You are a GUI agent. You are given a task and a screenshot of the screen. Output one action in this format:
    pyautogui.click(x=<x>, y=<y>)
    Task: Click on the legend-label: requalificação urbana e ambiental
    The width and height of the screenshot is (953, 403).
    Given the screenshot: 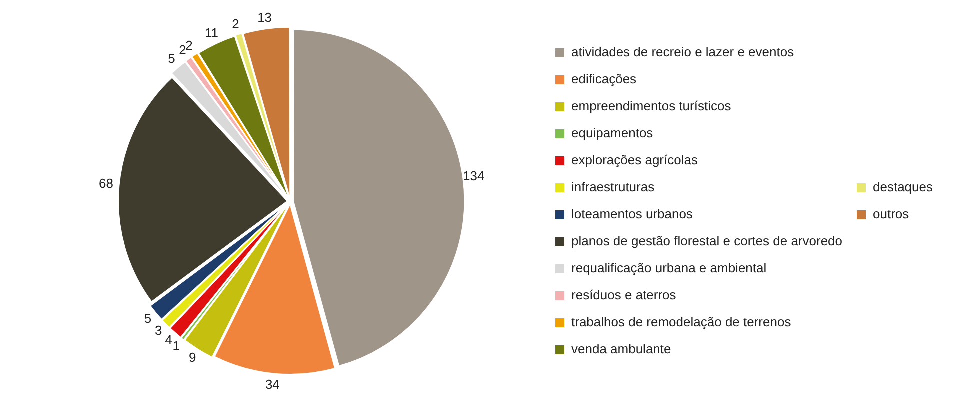 What is the action you would take?
    pyautogui.click(x=669, y=268)
    